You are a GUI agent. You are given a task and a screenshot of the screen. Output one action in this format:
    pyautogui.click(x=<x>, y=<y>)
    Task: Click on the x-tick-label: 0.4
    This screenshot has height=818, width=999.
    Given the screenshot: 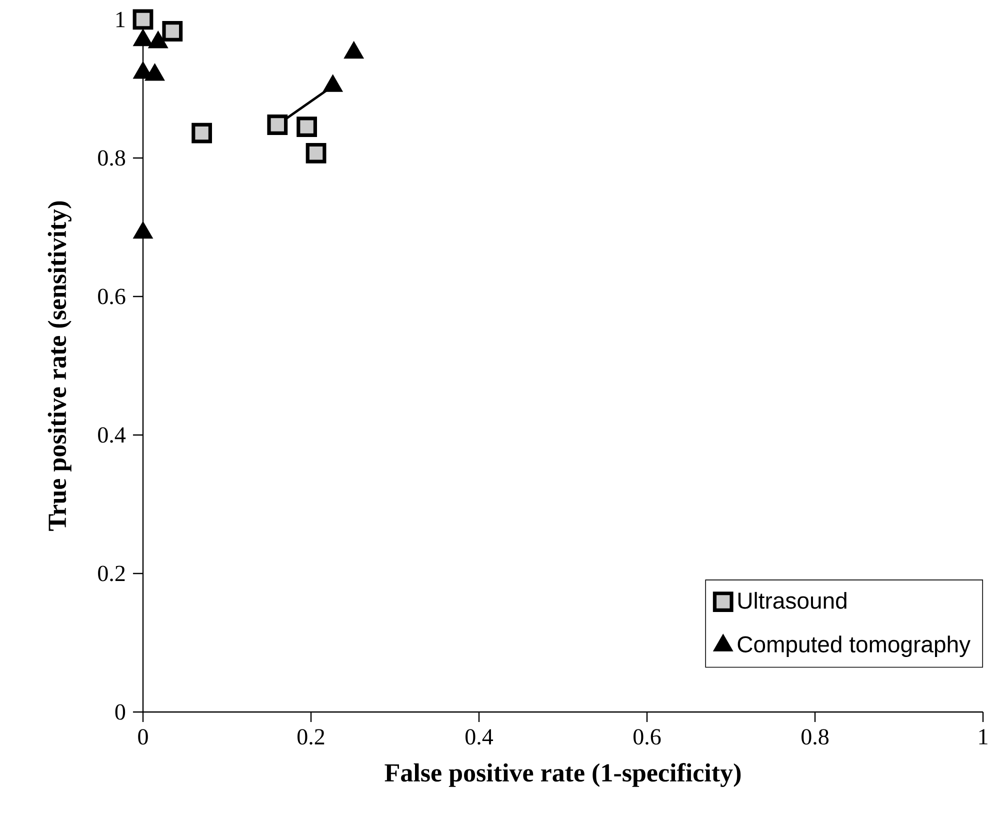 What is the action you would take?
    pyautogui.click(x=480, y=737)
    